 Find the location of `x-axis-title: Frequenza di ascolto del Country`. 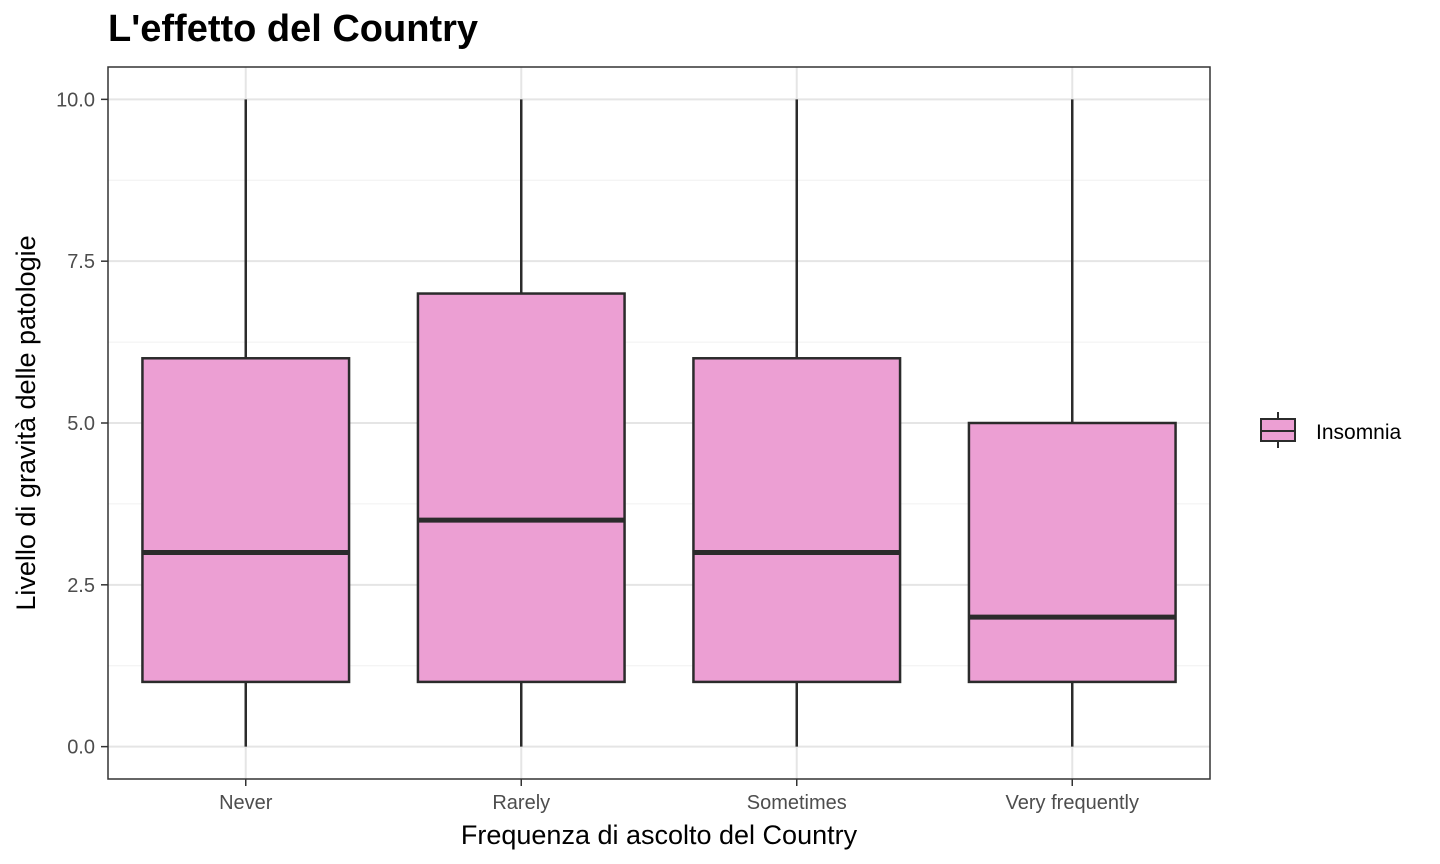

x-axis-title: Frequenza di ascolto del Country is located at coordinates (659, 835).